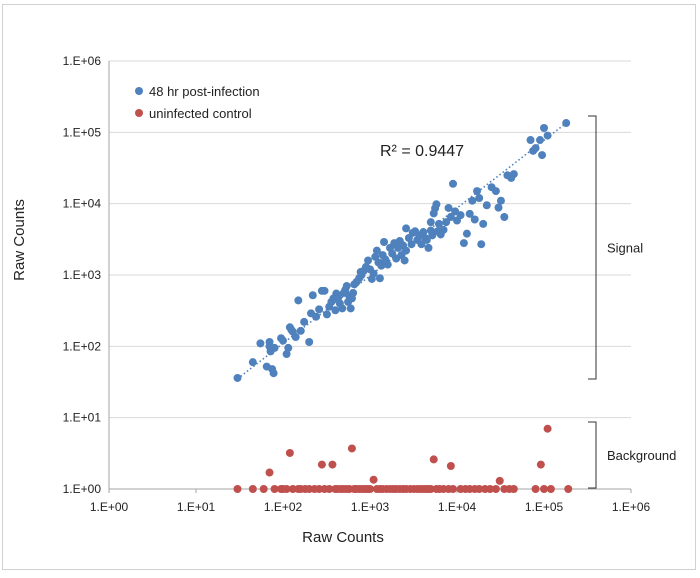  I want to click on y-axis-title: Raw Counts, so click(19, 240).